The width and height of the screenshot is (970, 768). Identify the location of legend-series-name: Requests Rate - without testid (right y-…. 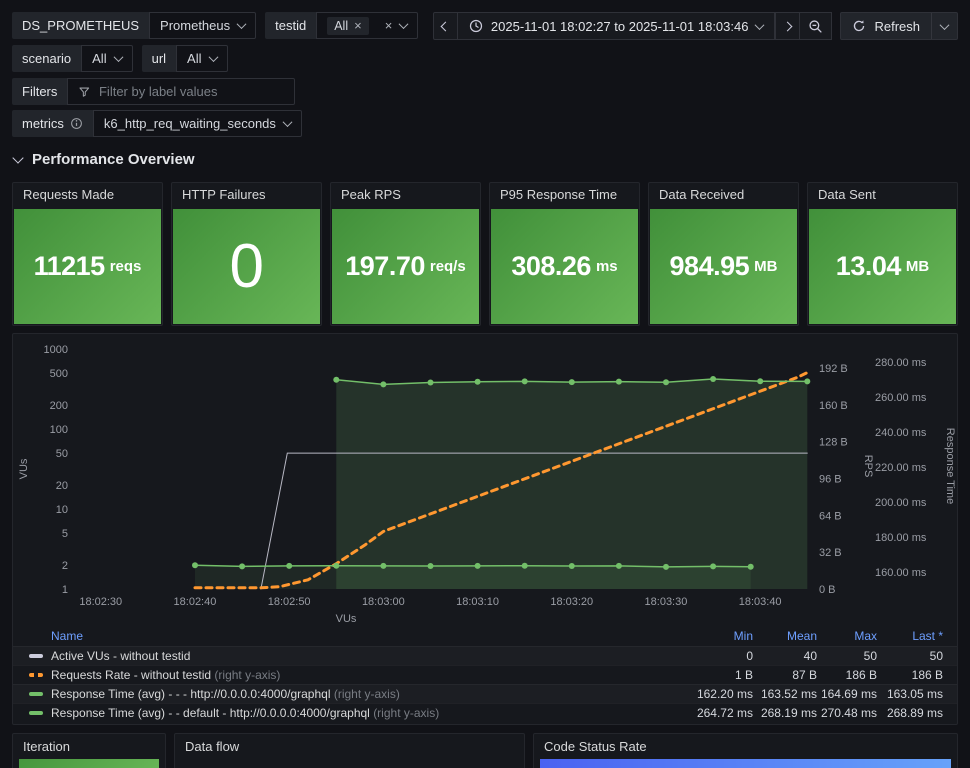
(166, 675).